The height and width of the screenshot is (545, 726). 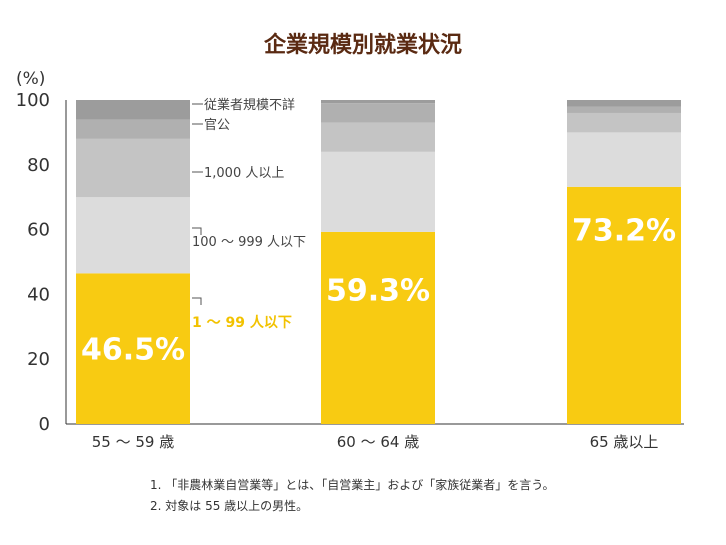 I want to click on note-2: 2. 対象は 55 歳以上の男性。, so click(x=229, y=506).